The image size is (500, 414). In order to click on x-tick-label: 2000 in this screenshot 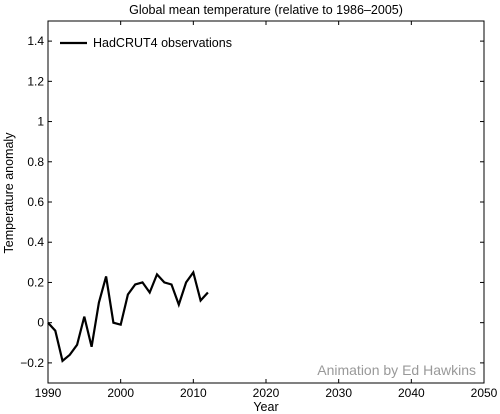, I will do `click(120, 393)`.